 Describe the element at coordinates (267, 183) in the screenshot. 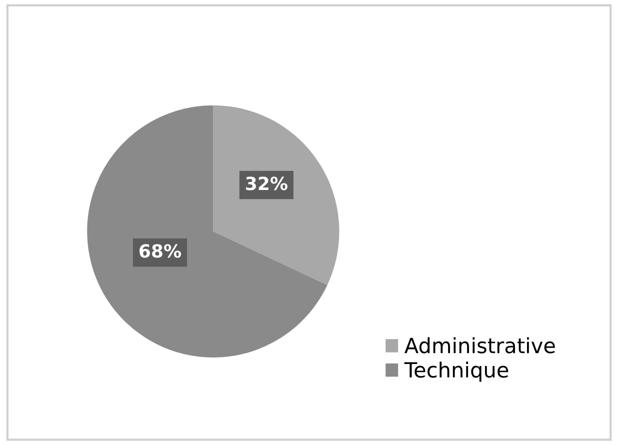

I see `data-label: 32%` at that location.